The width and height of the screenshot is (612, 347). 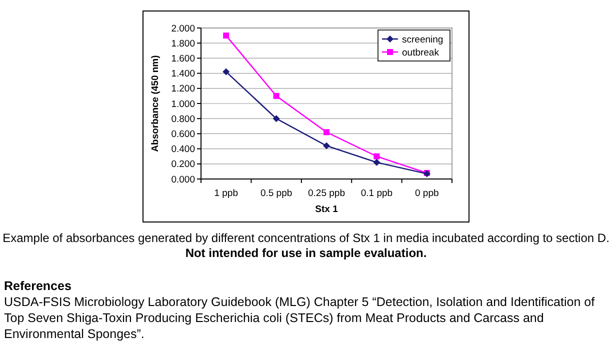 I want to click on text: Not intended for use in sample evaluation., so click(x=306, y=253).